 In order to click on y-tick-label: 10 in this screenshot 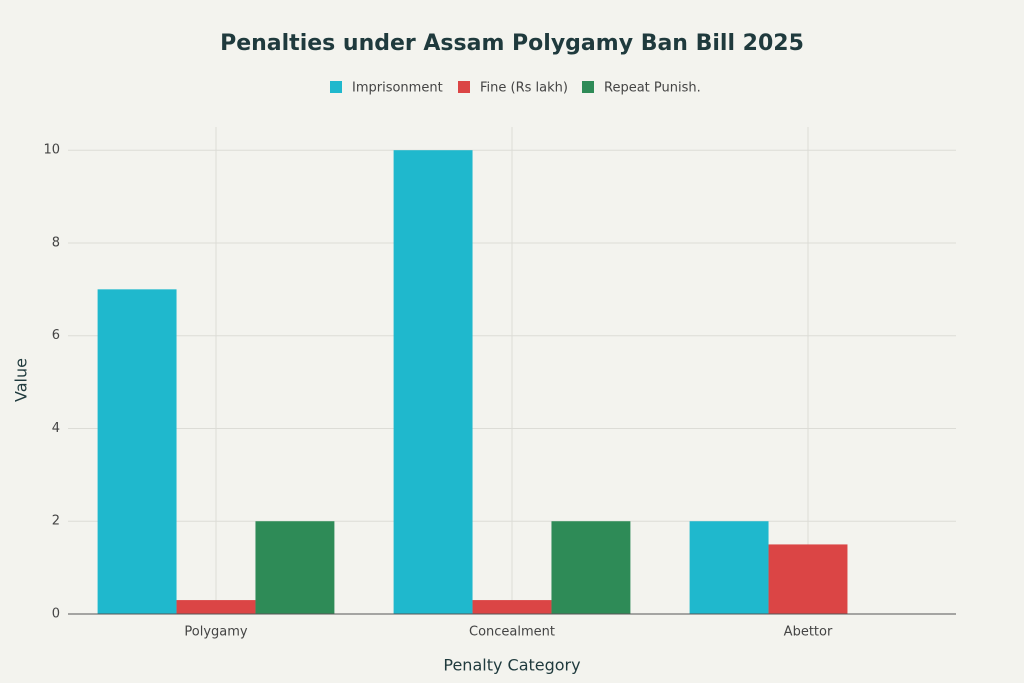, I will do `click(51, 150)`.